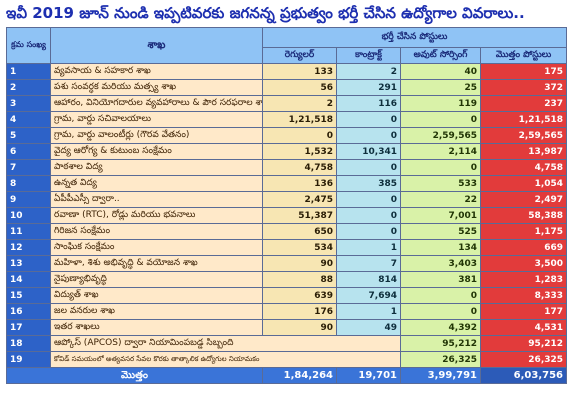 The width and height of the screenshot is (572, 420). Describe the element at coordinates (28, 71) in the screenshot. I see `row-number: 1` at that location.